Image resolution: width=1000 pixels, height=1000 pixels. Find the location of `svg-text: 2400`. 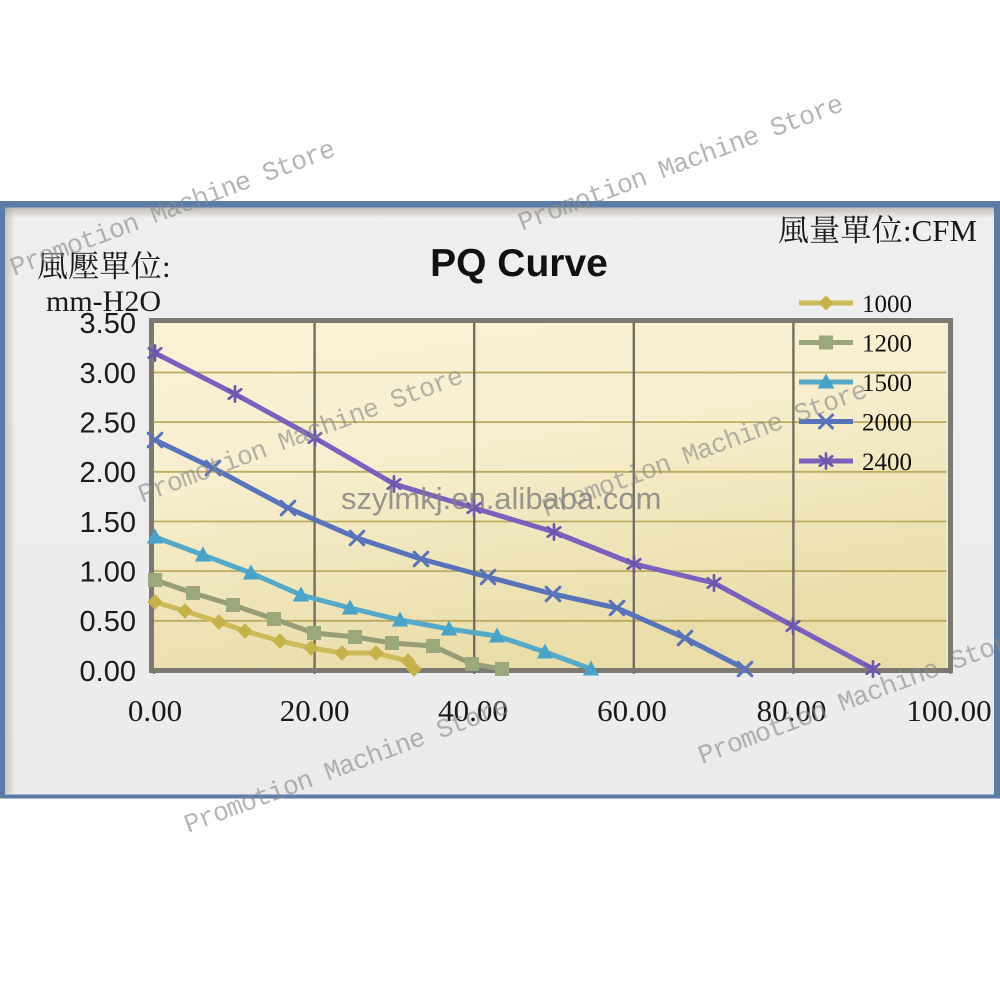

svg-text: 2400 is located at coordinates (887, 462).